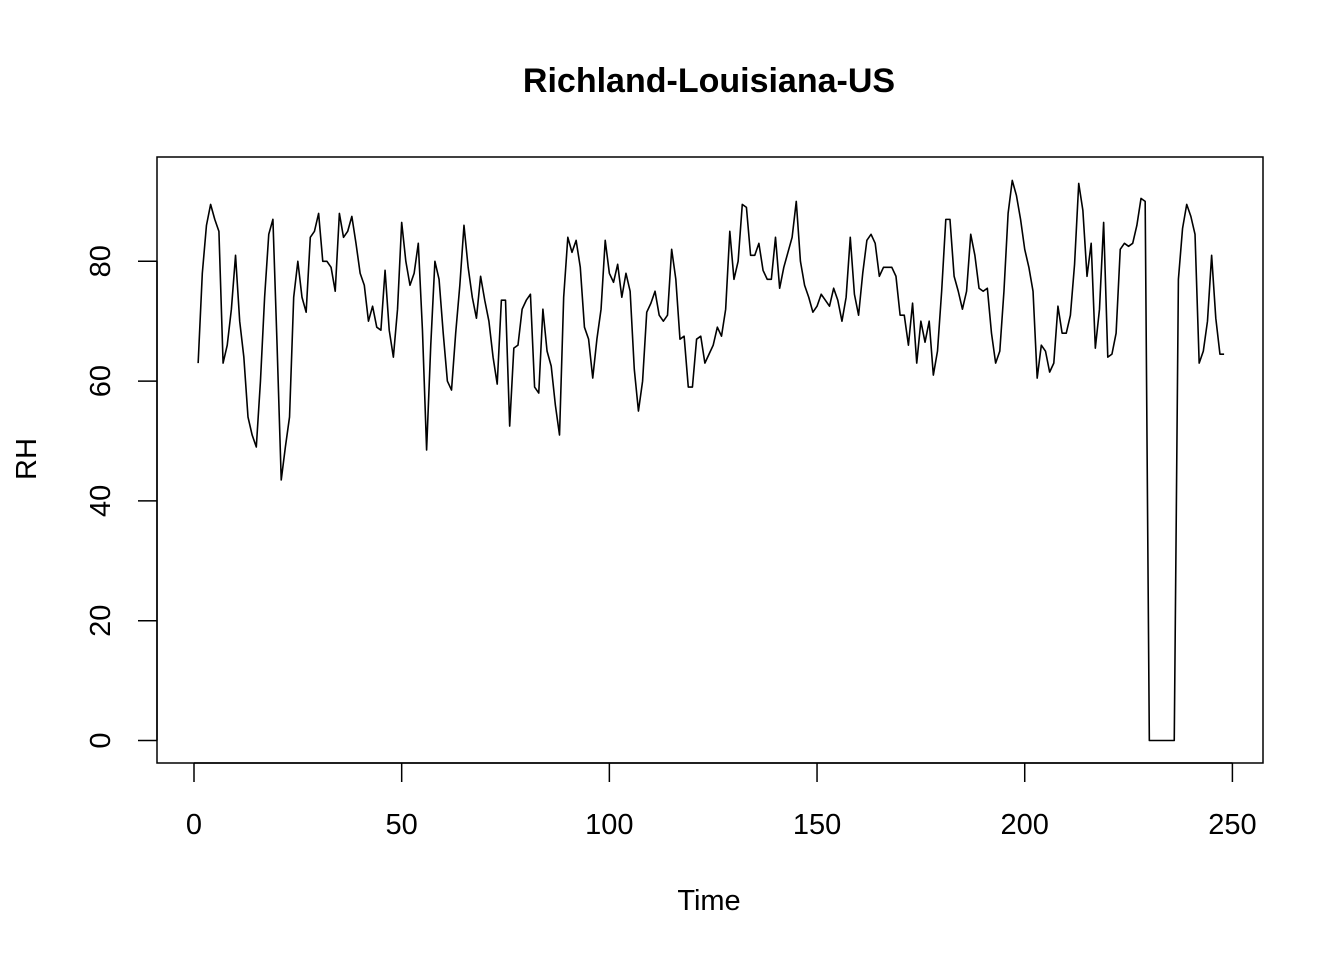  What do you see at coordinates (1232, 825) in the screenshot?
I see `x-tick-label: 250` at bounding box center [1232, 825].